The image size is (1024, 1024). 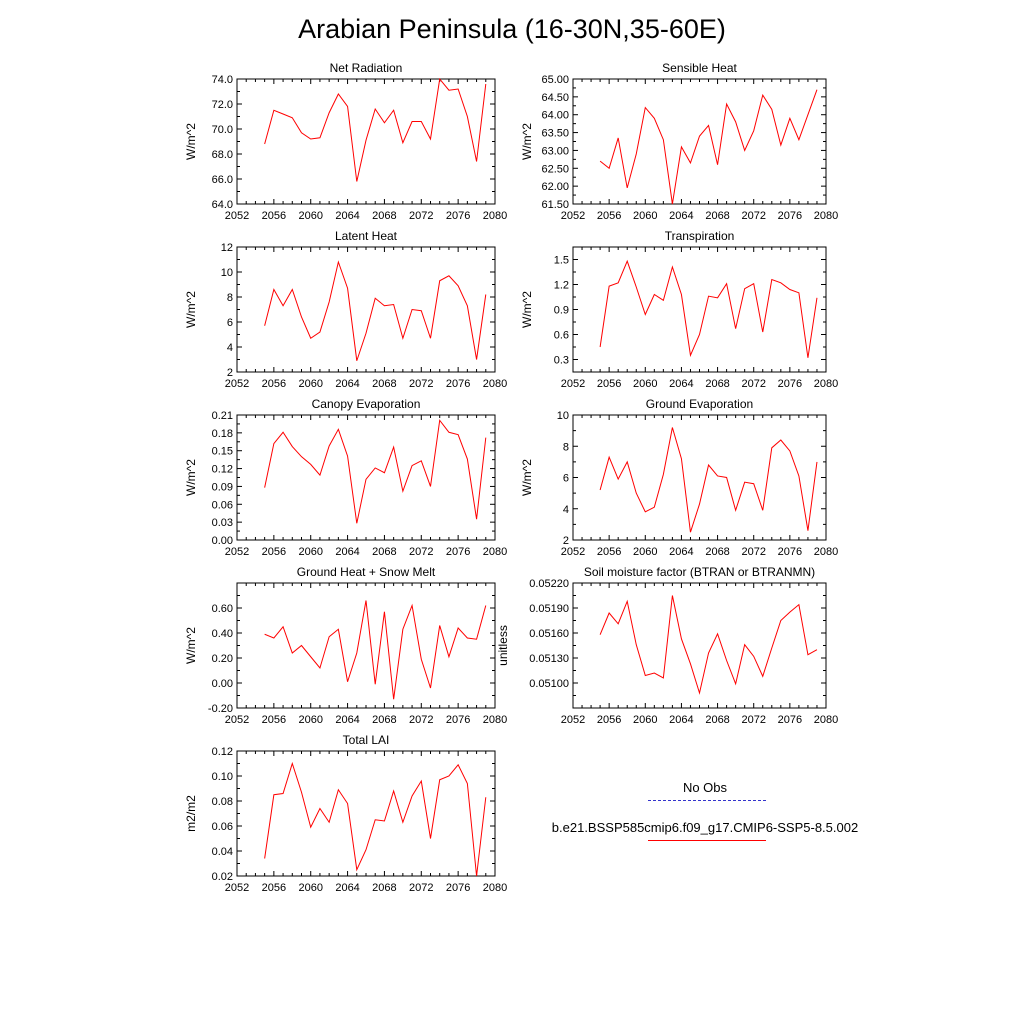 I want to click on y-tick-label: 0.9, so click(x=561, y=311).